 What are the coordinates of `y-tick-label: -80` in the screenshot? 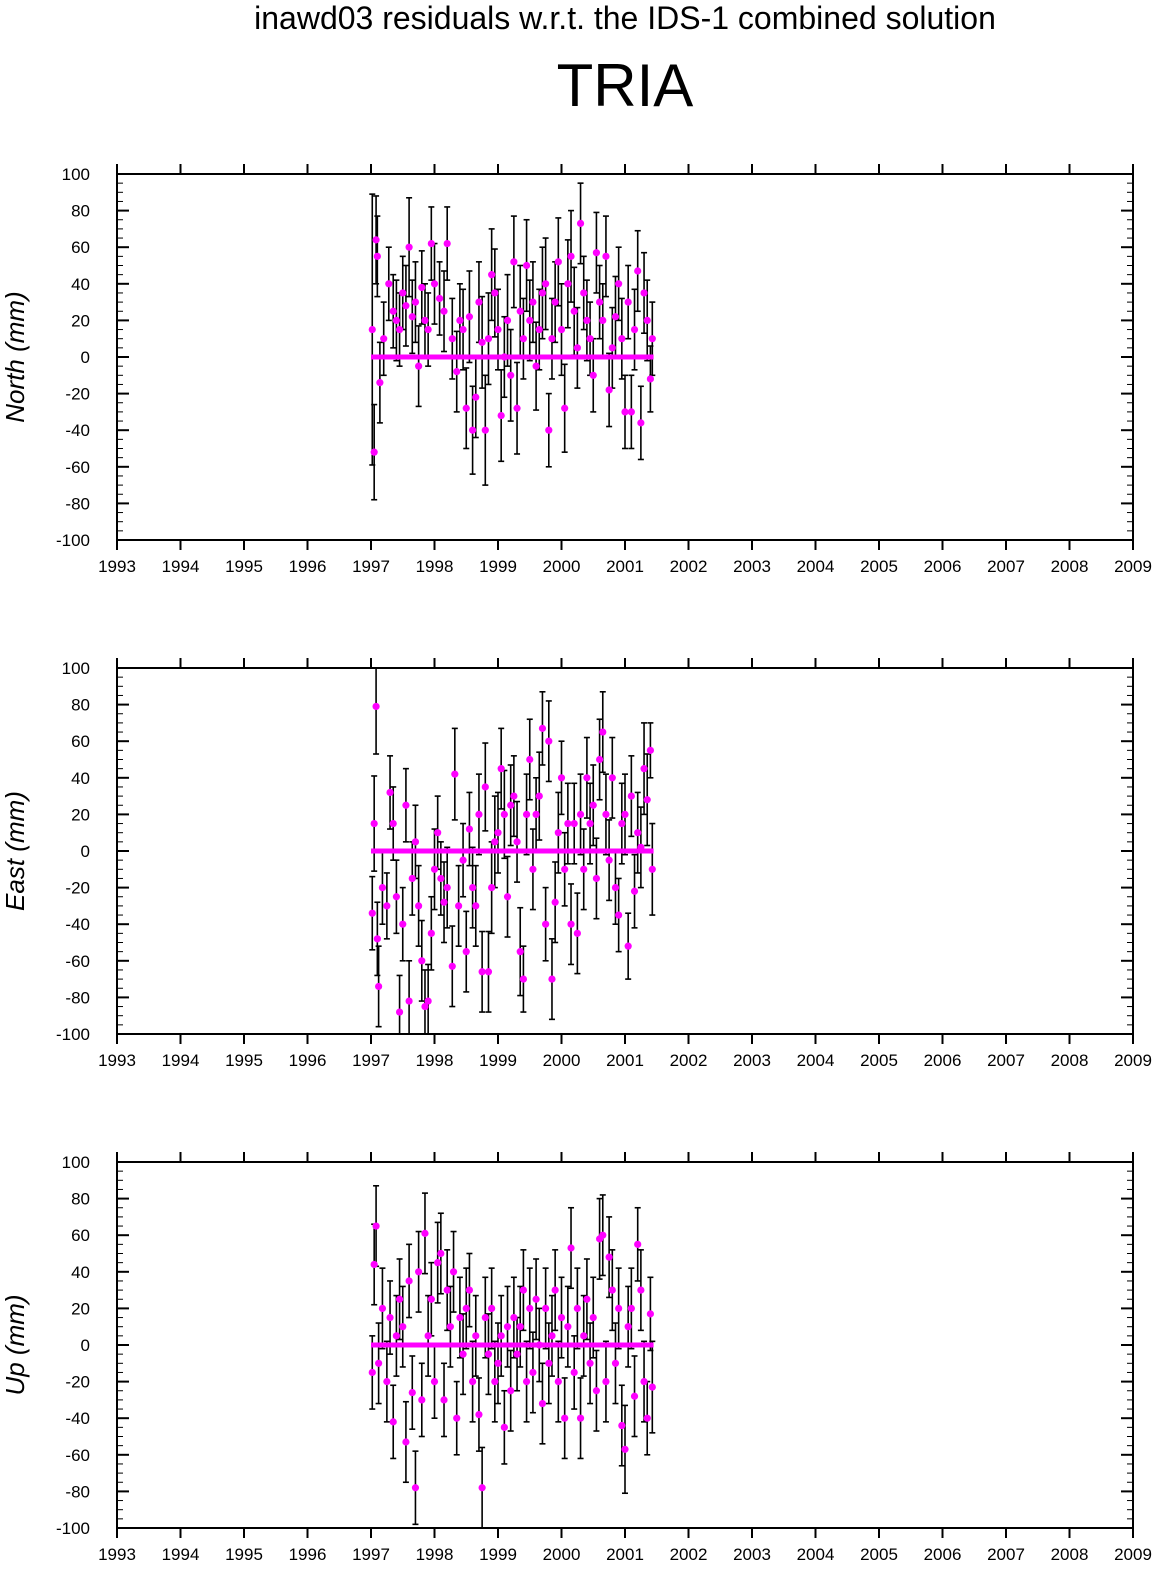 It's located at (77, 1491).